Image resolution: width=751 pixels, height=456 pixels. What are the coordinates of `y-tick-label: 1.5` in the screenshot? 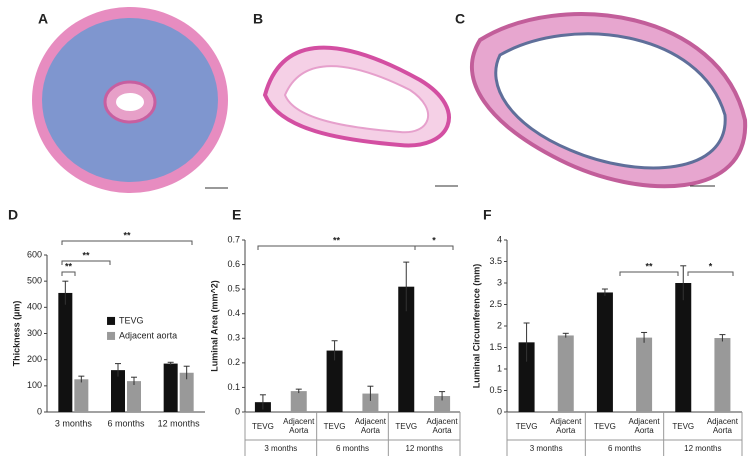 It's located at (495, 347).